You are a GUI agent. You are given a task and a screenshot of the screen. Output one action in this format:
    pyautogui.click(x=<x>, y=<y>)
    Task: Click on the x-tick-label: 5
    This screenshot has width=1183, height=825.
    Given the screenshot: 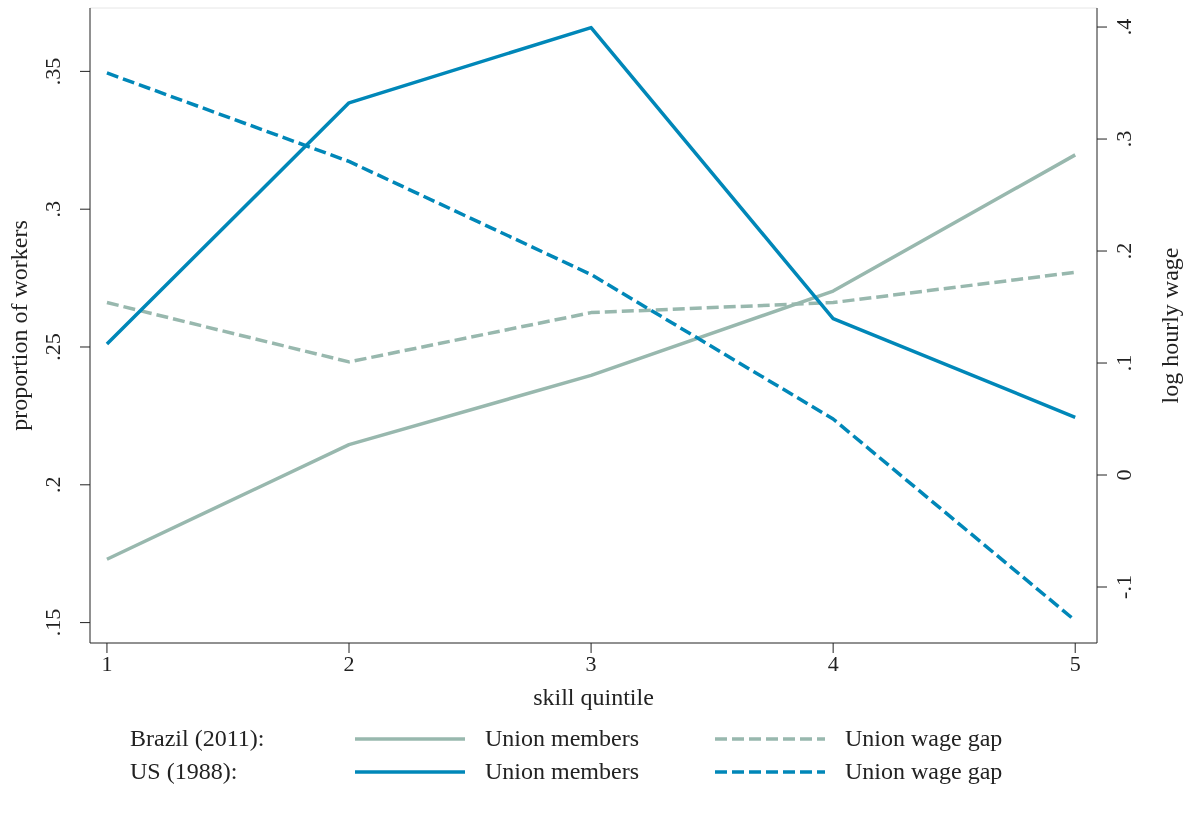 What is the action you would take?
    pyautogui.click(x=1075, y=663)
    